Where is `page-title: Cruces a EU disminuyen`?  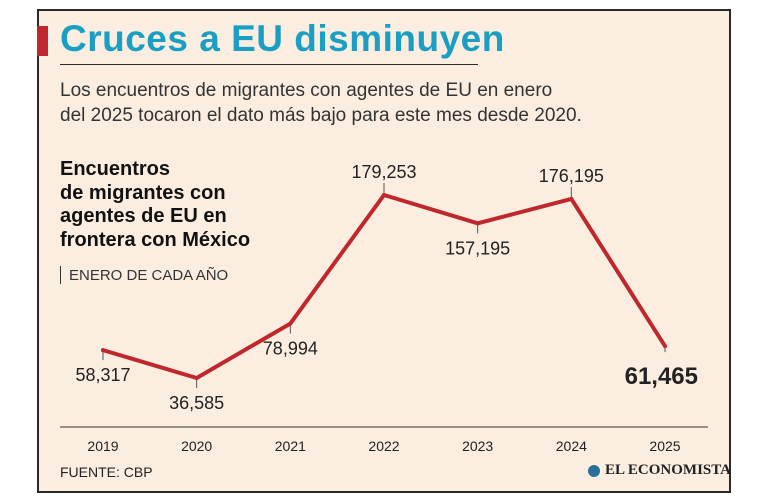 page-title: Cruces a EU disminuyen is located at coordinates (282, 38).